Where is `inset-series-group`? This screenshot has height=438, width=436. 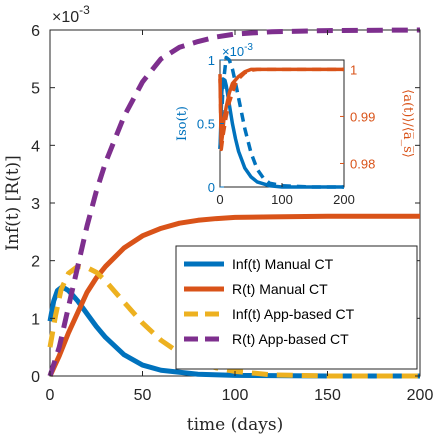 inset-series-group is located at coordinates (281, 122).